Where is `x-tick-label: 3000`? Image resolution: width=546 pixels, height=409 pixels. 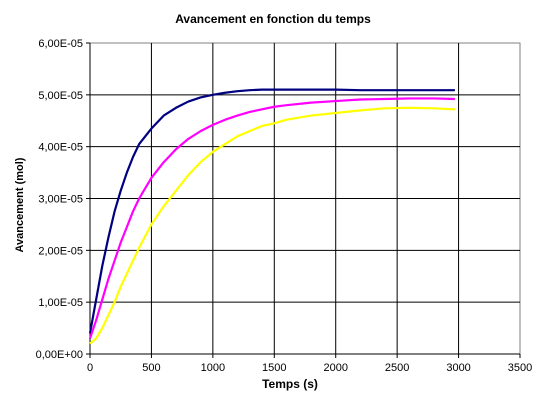
x-tick-label: 3000 is located at coordinates (458, 368).